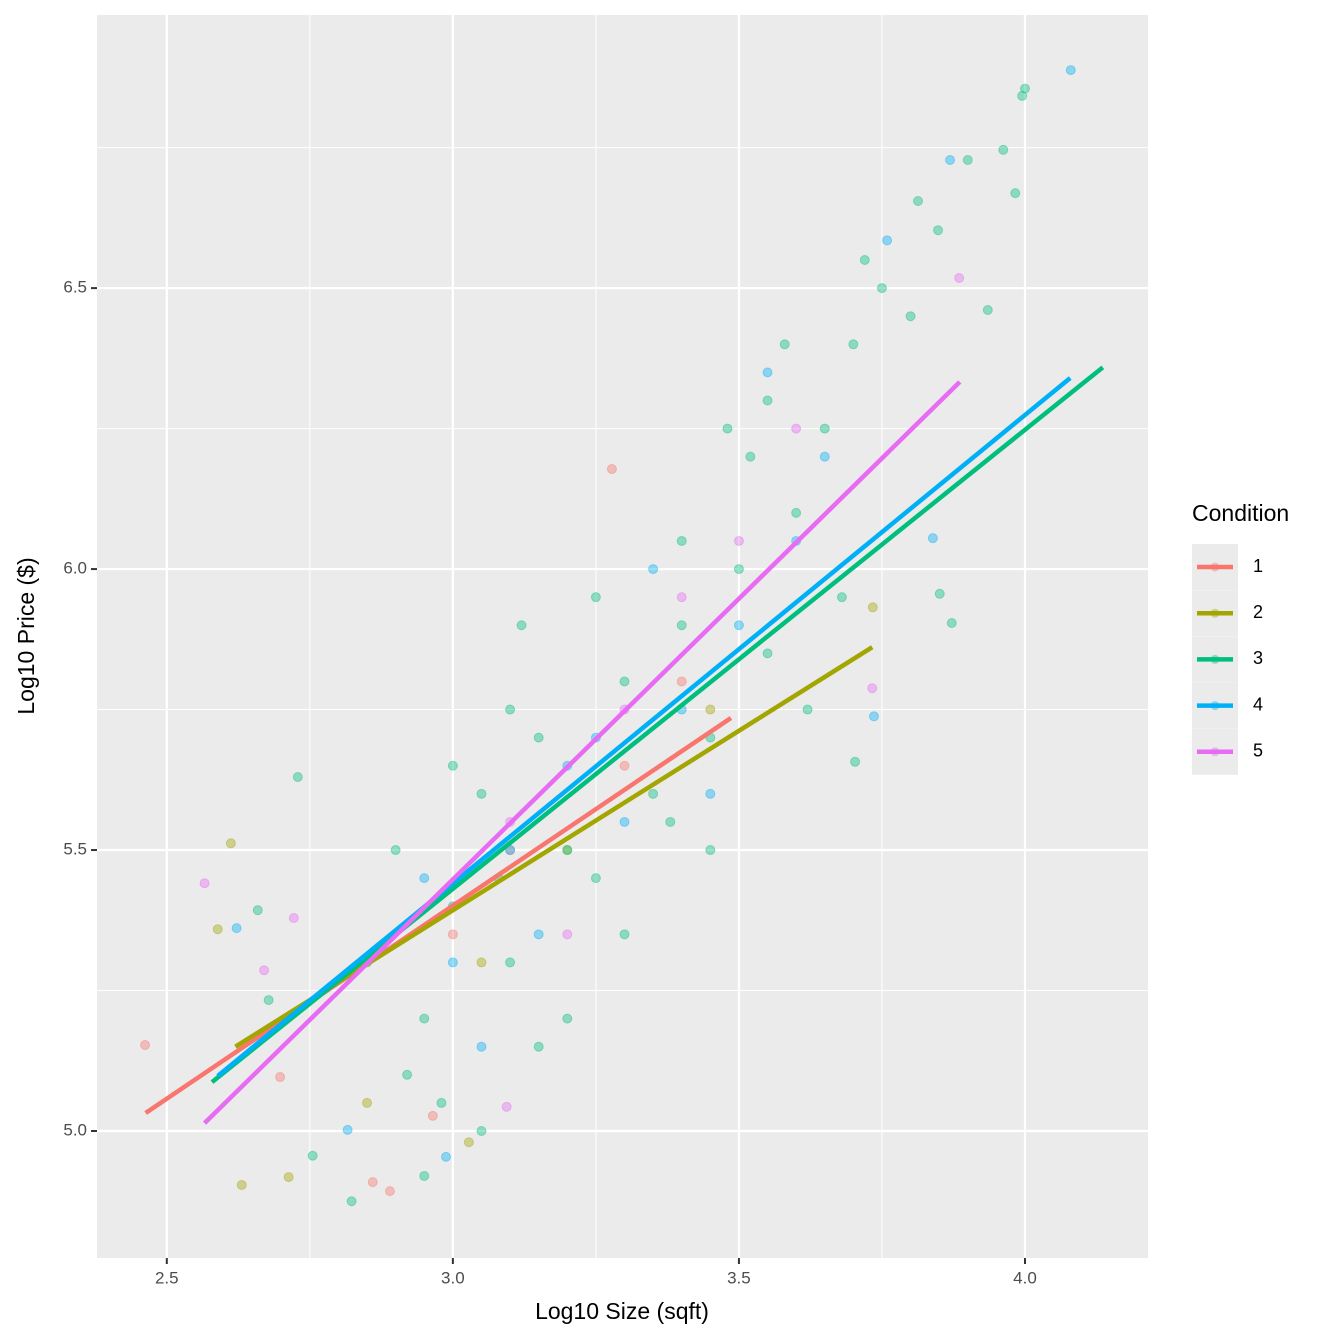 The image size is (1344, 1344). I want to click on legend-label: 3, so click(1258, 658).